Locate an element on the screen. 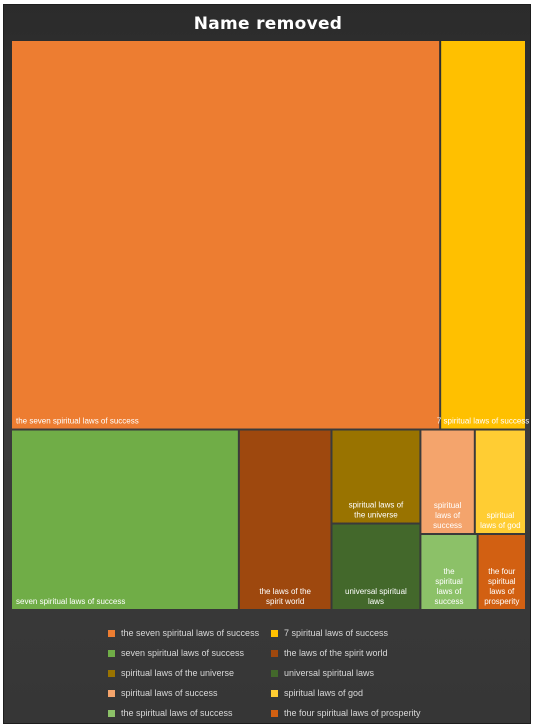 This screenshot has height=728, width=536. legend-label: the spiritual laws of success is located at coordinates (177, 713).